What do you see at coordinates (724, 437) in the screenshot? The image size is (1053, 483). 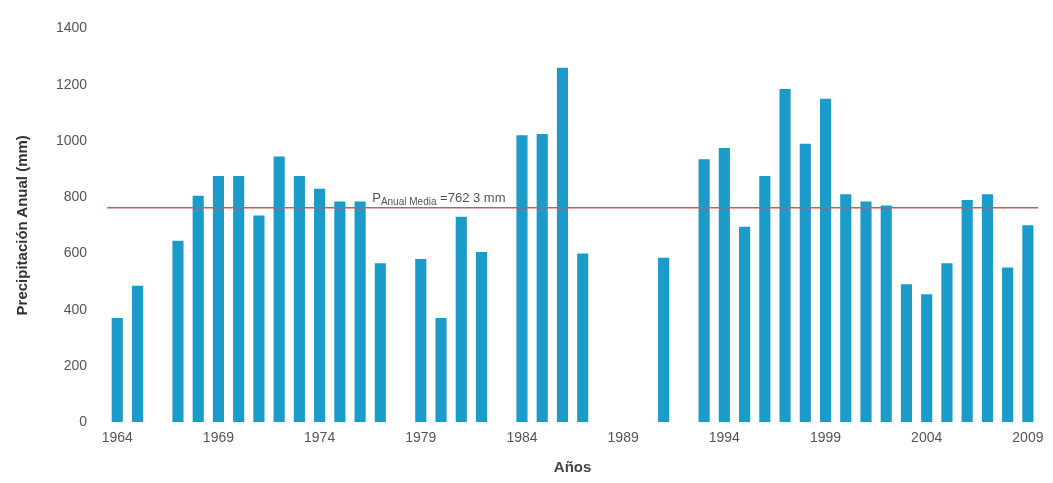 I see `x-tick-label: 1994` at bounding box center [724, 437].